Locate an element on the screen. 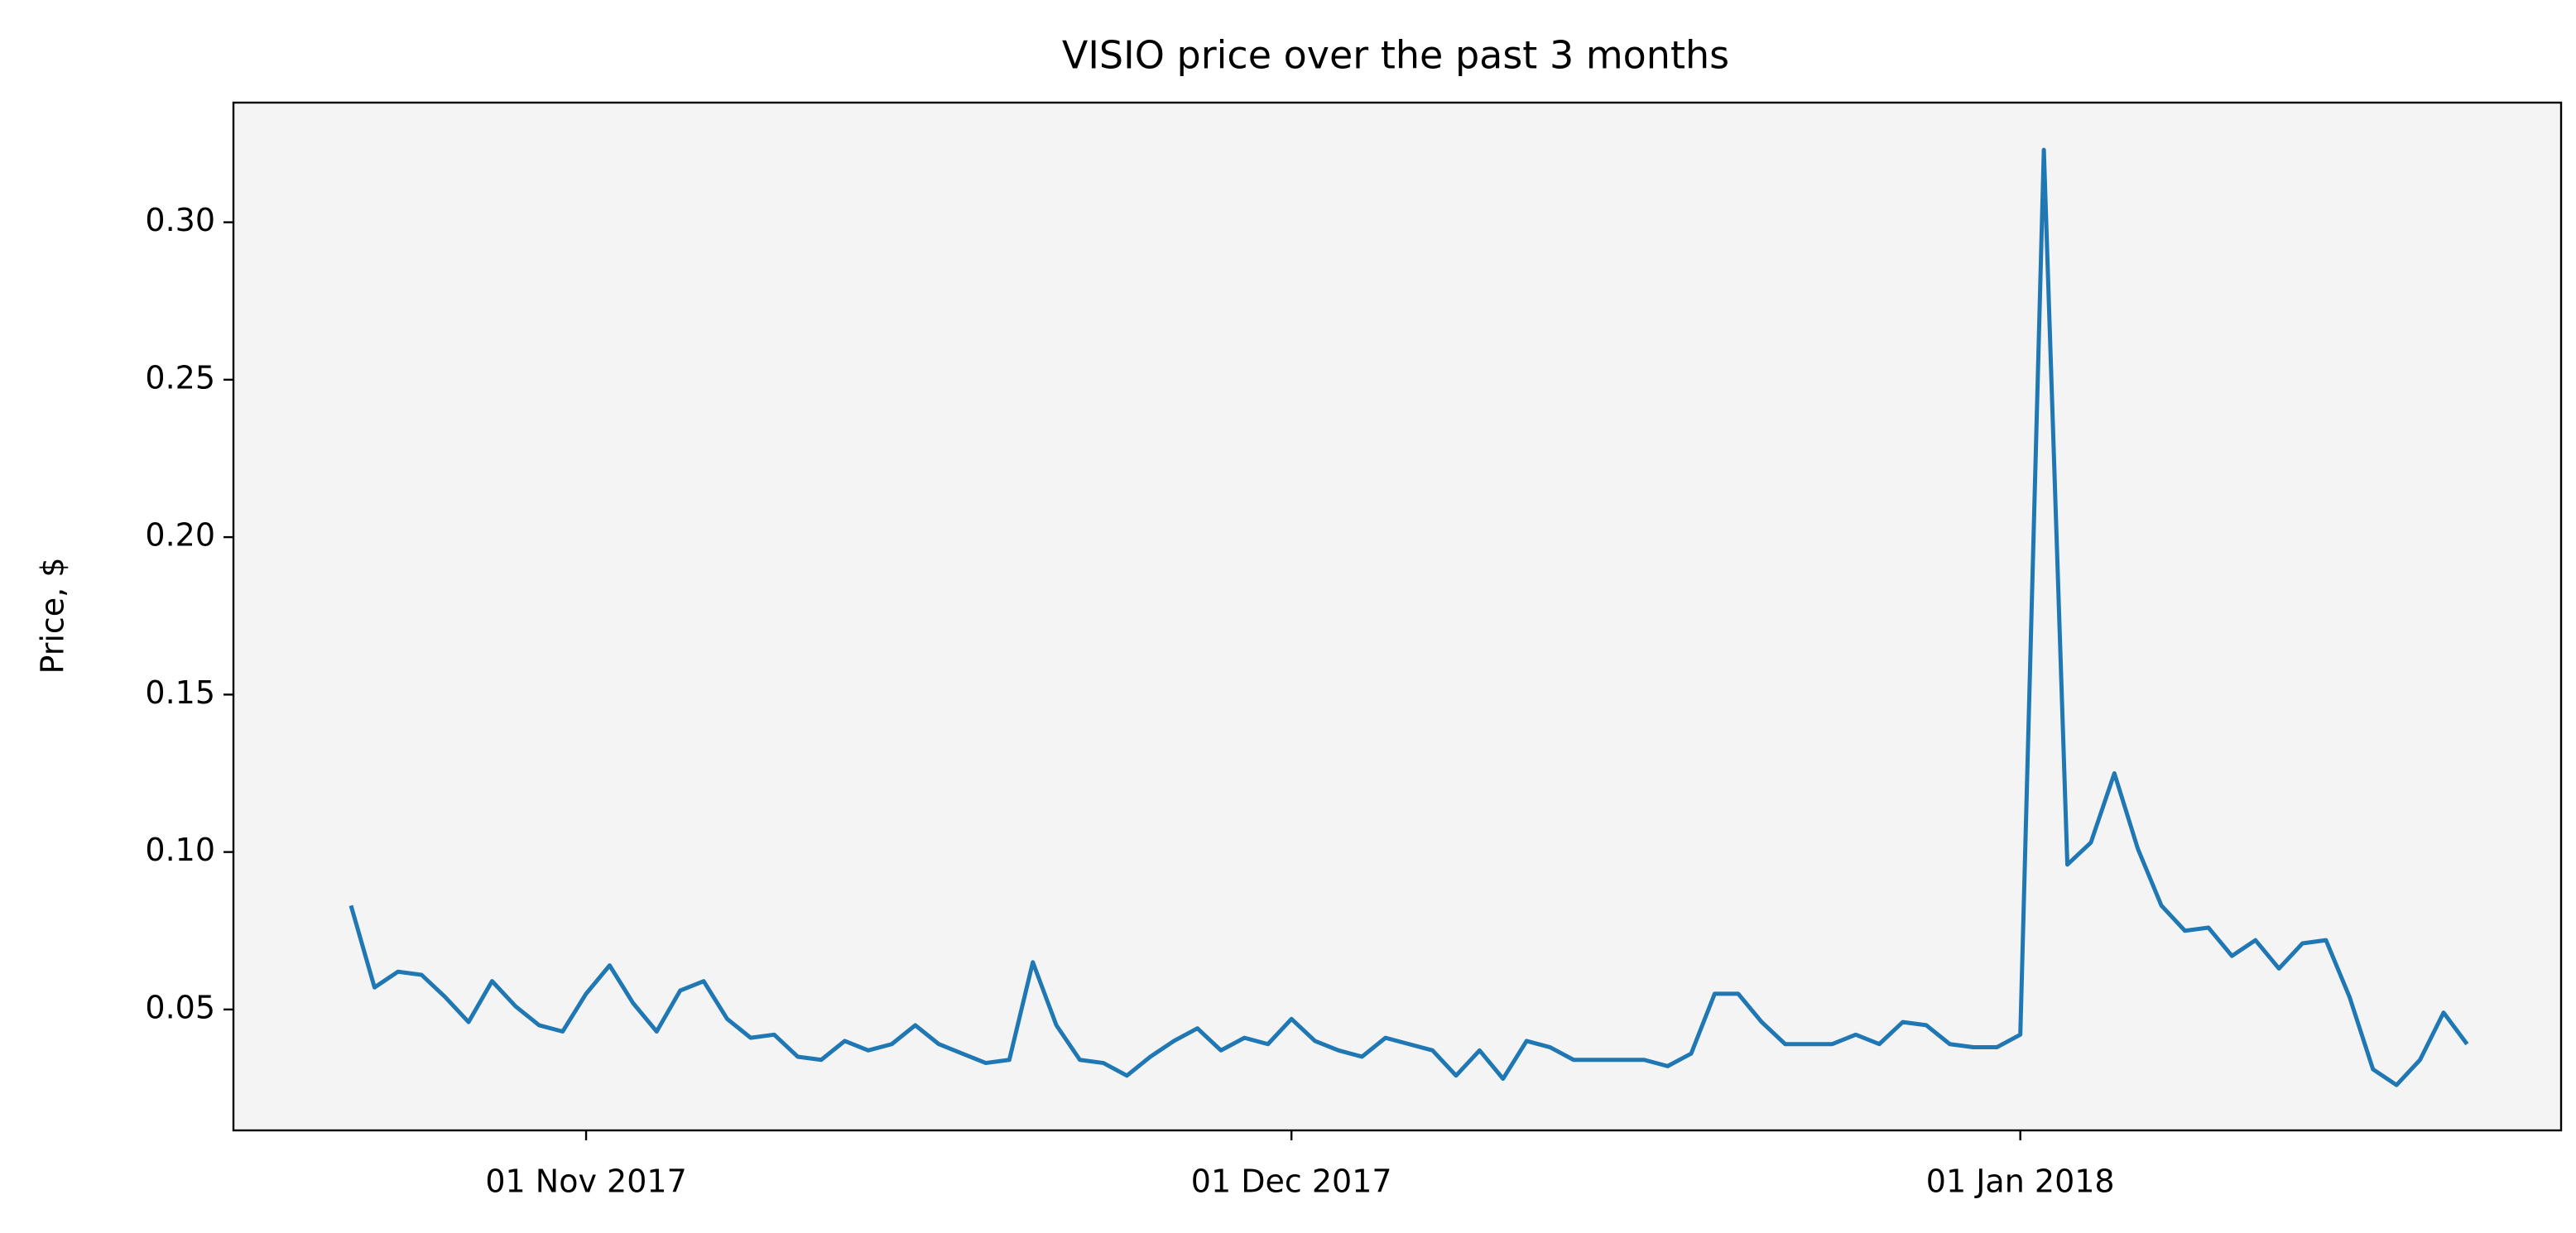 This screenshot has width=2576, height=1233. x-tick-label: 01 Dec 2017 is located at coordinates (1291, 1181).